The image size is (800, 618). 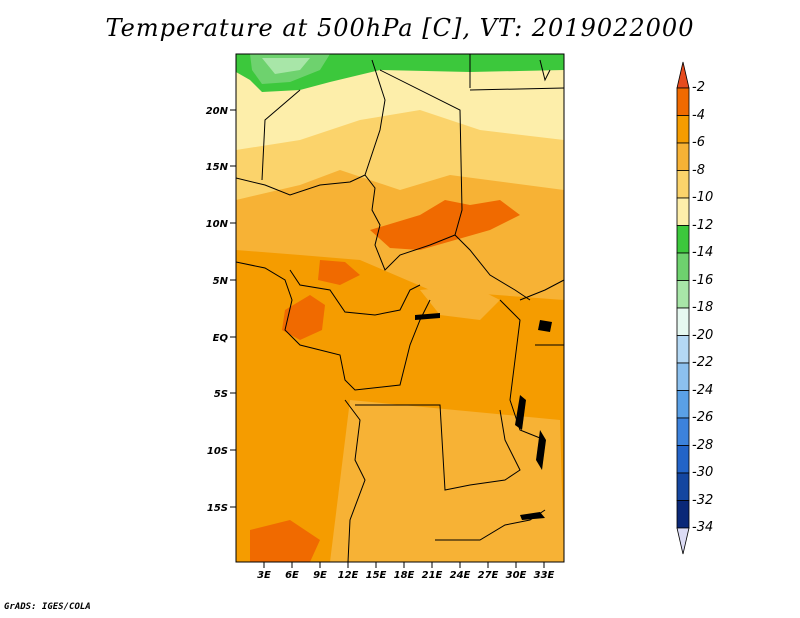 What do you see at coordinates (683, 541) in the screenshot?
I see `colorbar-bottom-arrow` at bounding box center [683, 541].